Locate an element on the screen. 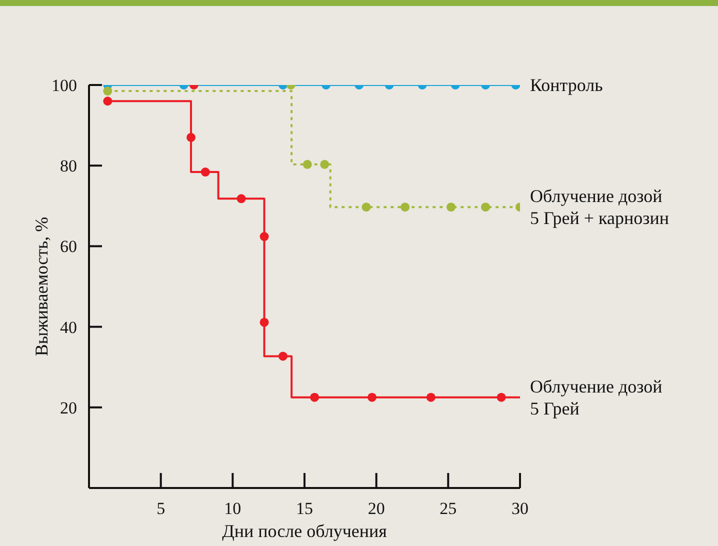 This screenshot has height=546, width=718. y-axis-title: Выживаемость, % is located at coordinates (41, 286).